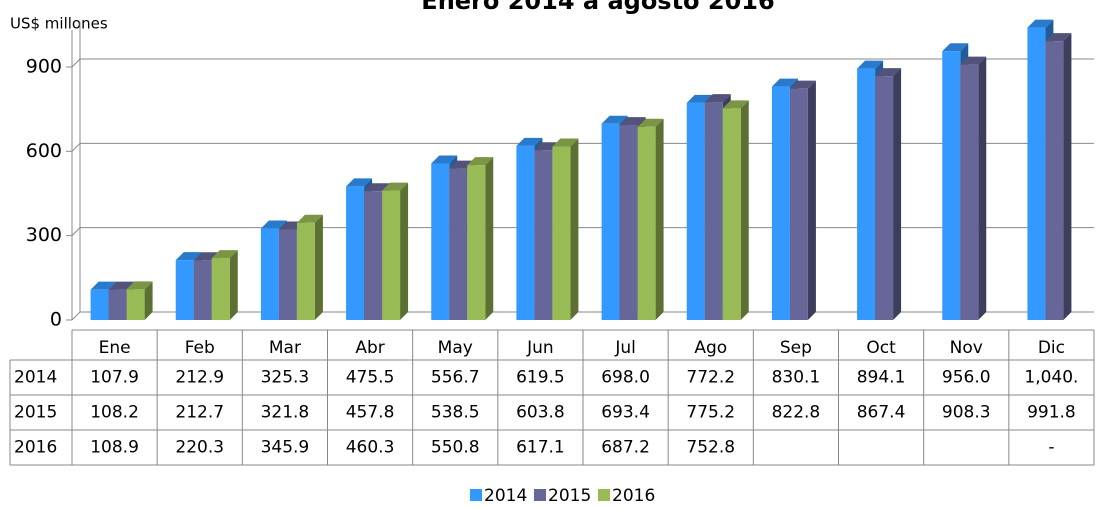 The width and height of the screenshot is (1108, 509). I want to click on table-cell: 775.2, so click(710, 413).